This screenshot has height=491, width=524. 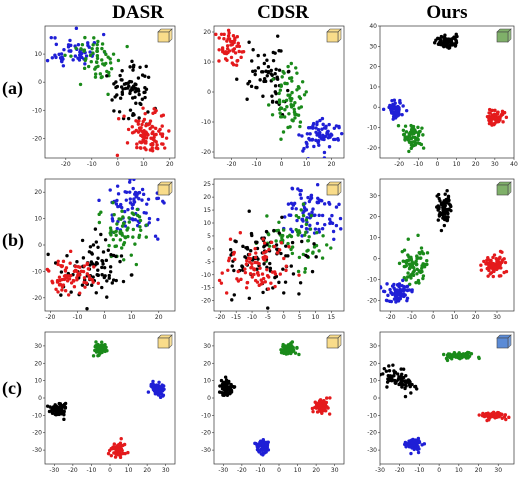 I want to click on plot-frame, so click(x=279, y=245).